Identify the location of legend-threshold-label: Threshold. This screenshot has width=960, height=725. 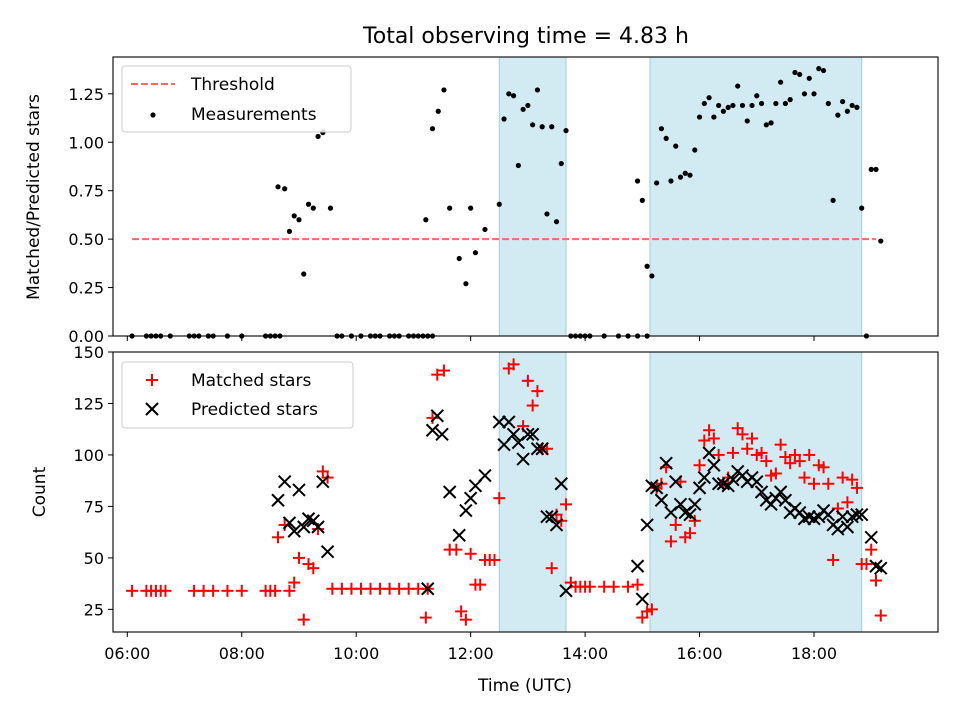
(232, 85).